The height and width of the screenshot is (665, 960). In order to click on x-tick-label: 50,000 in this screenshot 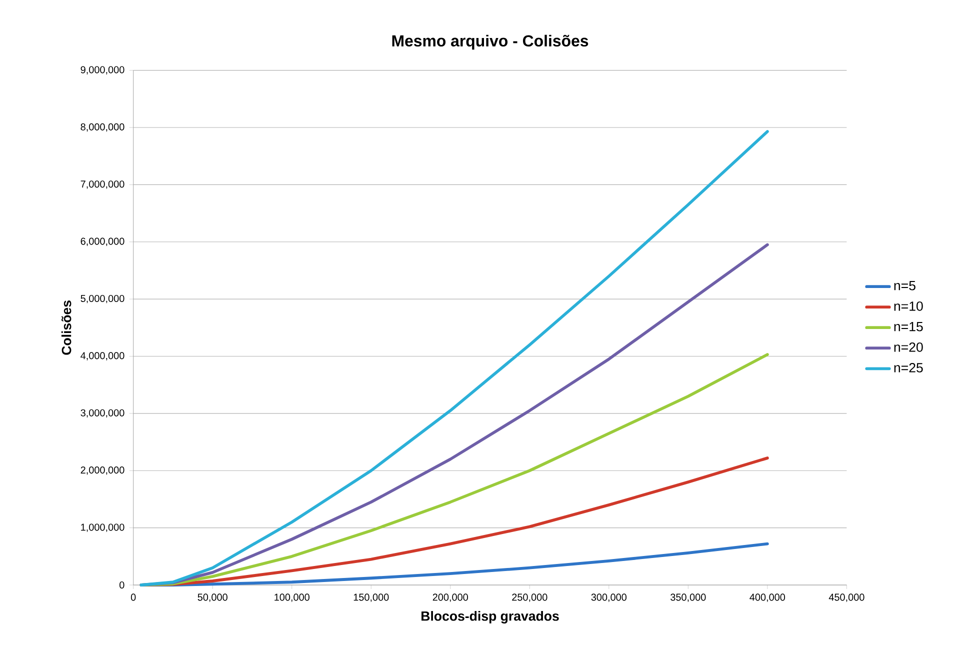, I will do `click(213, 598)`.